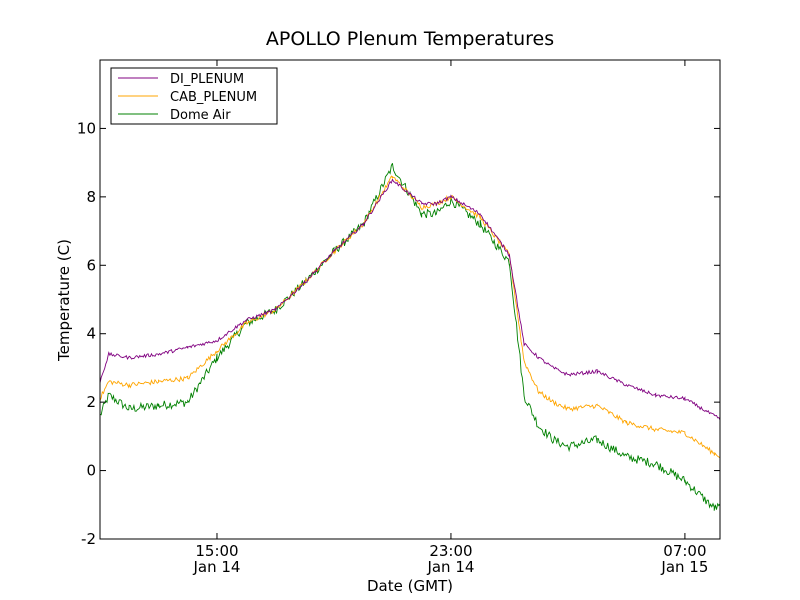 This screenshot has height=600, width=800. What do you see at coordinates (216, 551) in the screenshot?
I see `x-tick-label-time: 15:00` at bounding box center [216, 551].